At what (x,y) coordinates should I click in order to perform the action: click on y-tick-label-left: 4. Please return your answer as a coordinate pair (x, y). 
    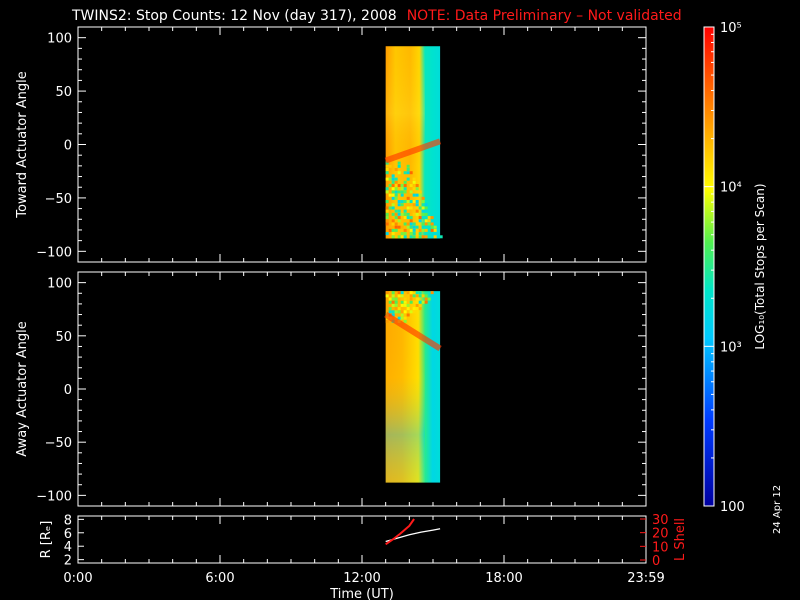
    Looking at the image, I should click on (68, 547).